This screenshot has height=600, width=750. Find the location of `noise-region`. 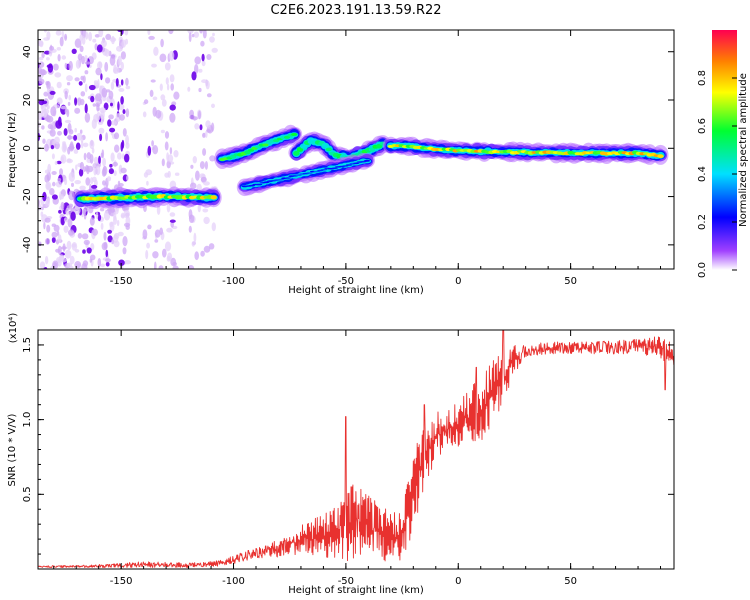

noise-region is located at coordinates (202, 149).